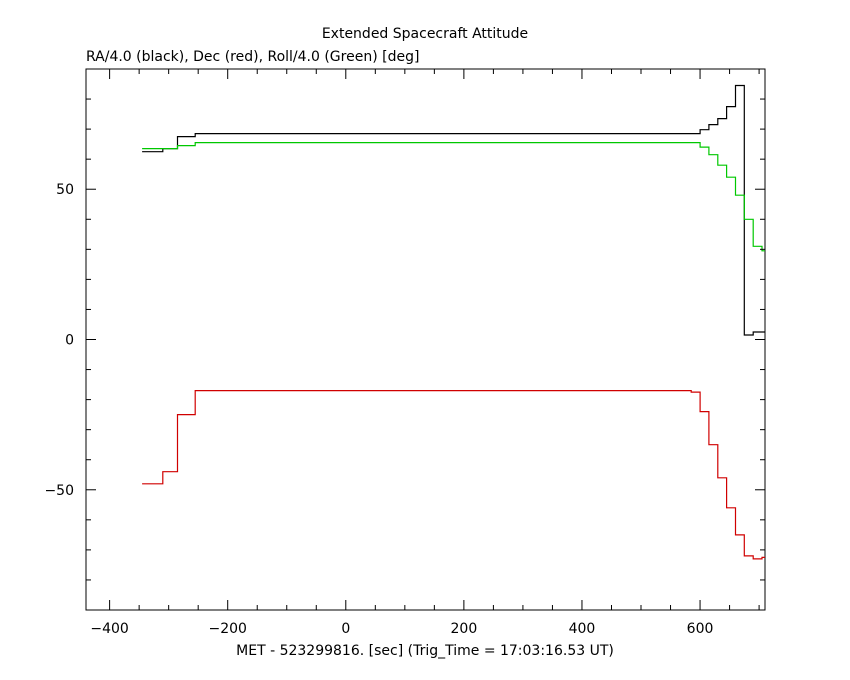  Describe the element at coordinates (700, 629) in the screenshot. I see `x-tick-label: 600` at that location.